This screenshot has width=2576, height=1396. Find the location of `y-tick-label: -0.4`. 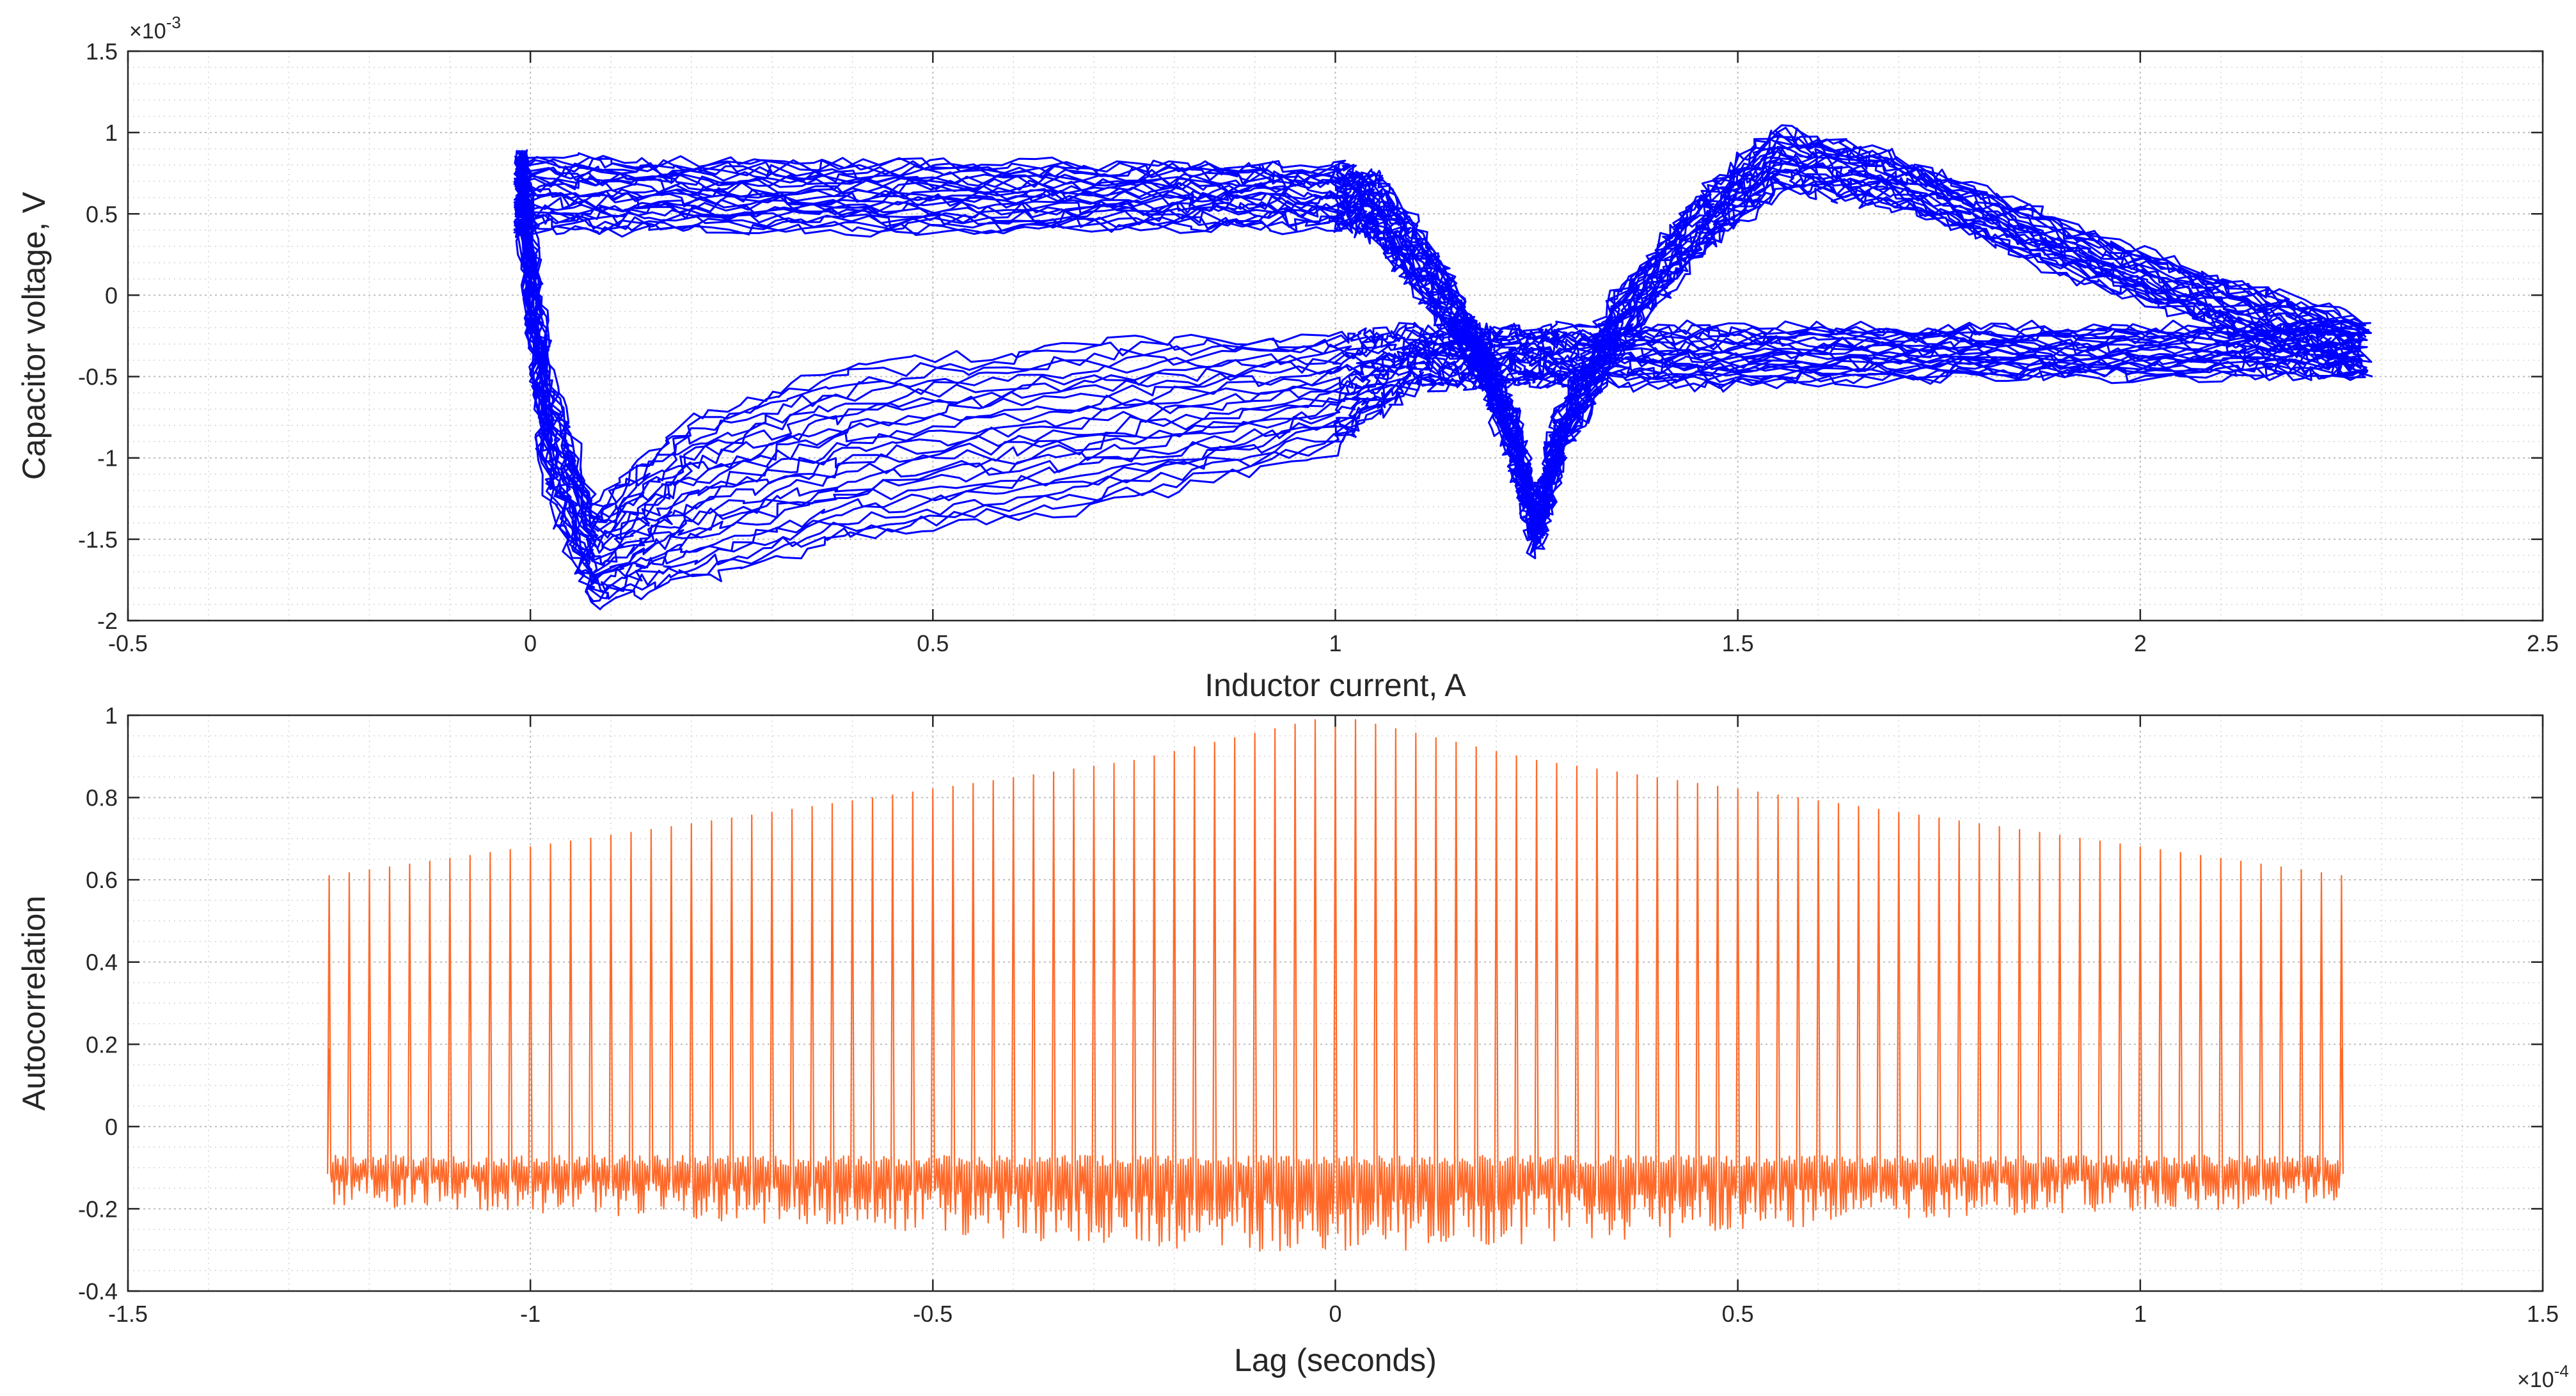

y-tick-label: -0.4 is located at coordinates (98, 1291).